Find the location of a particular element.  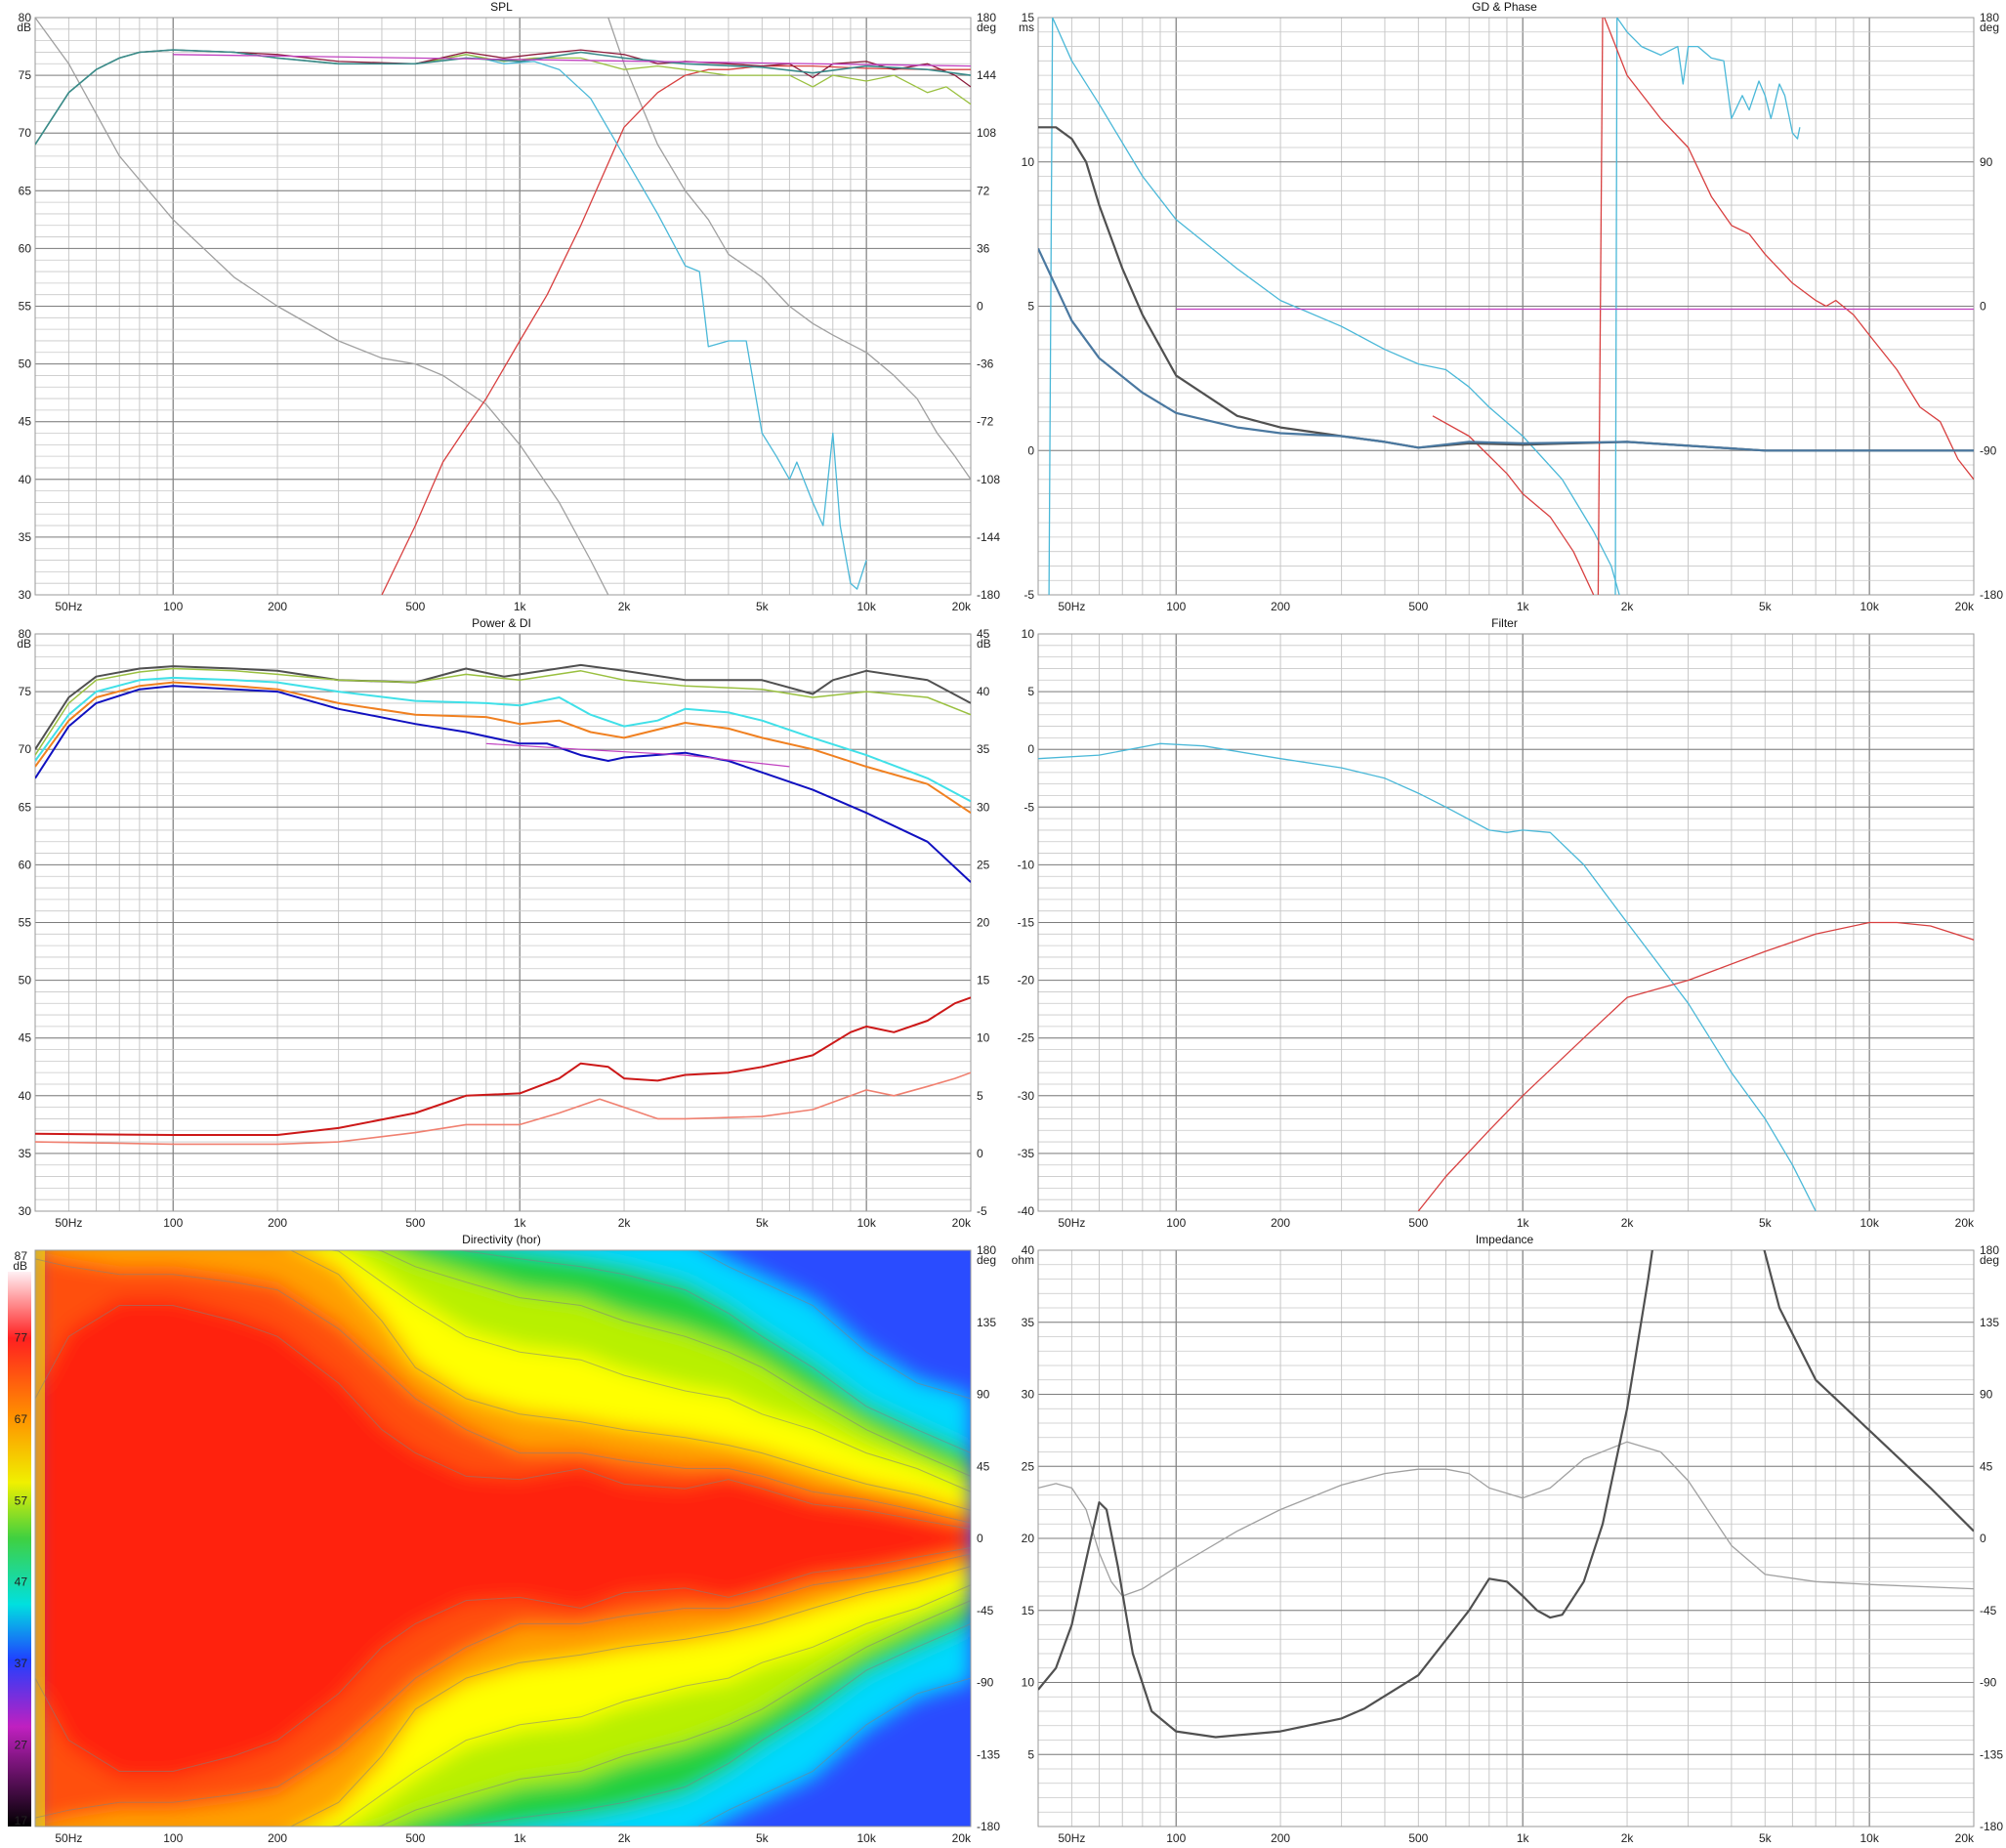

y2-tick-label: 180 is located at coordinates (986, 17).